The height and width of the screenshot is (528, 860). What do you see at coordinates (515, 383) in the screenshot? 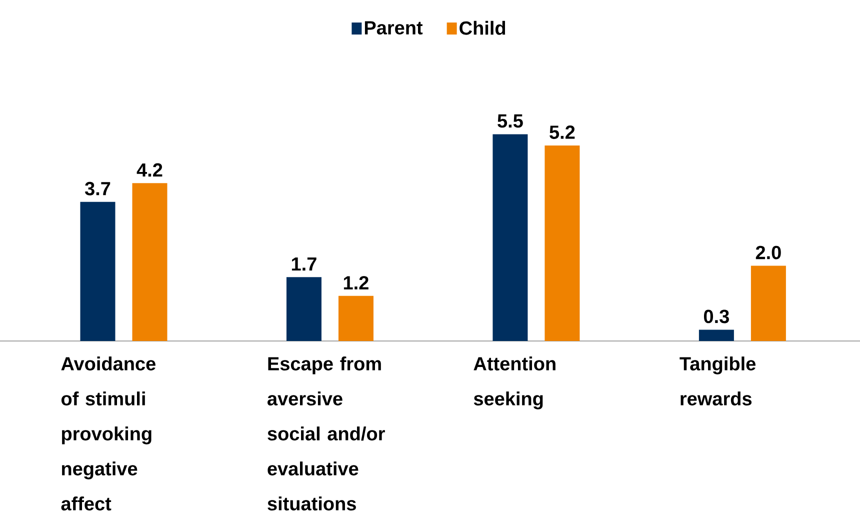
I see `x-tick-label: Attention seeking` at bounding box center [515, 383].